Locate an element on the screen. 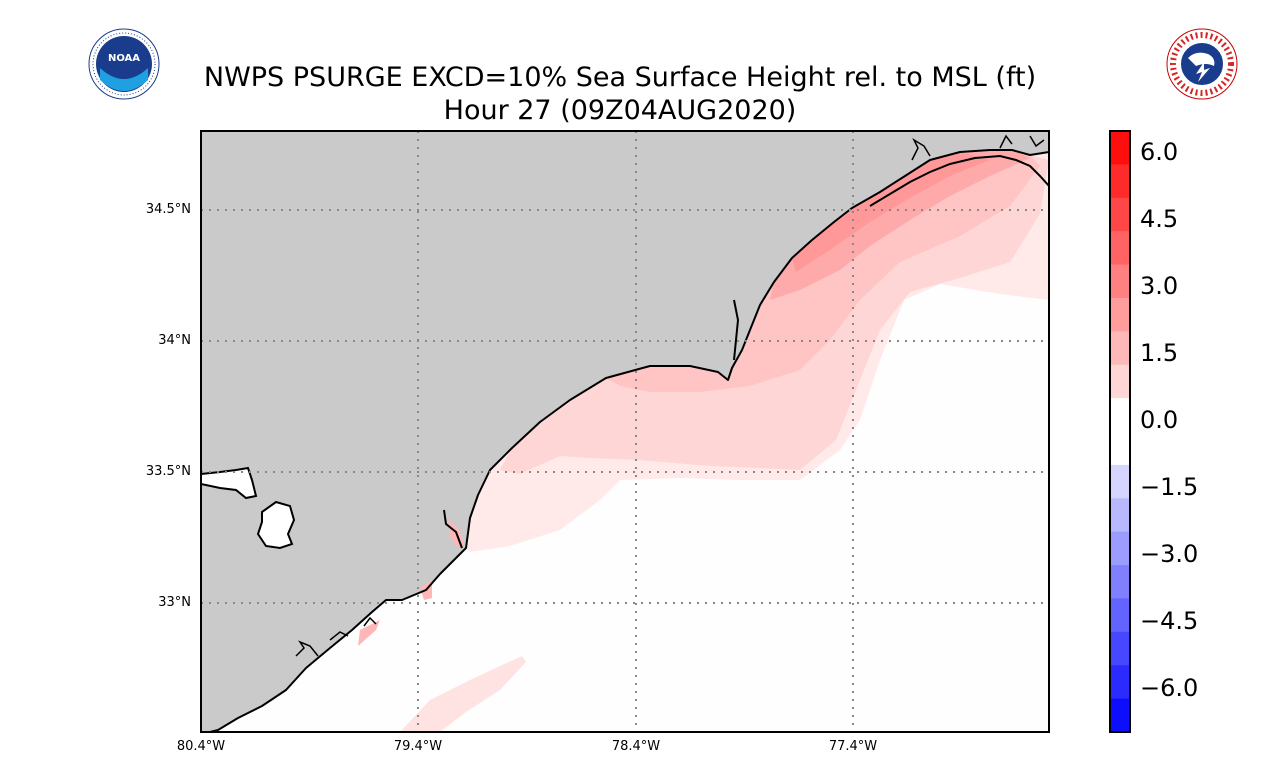  lat-label: 33°N is located at coordinates (174, 602).